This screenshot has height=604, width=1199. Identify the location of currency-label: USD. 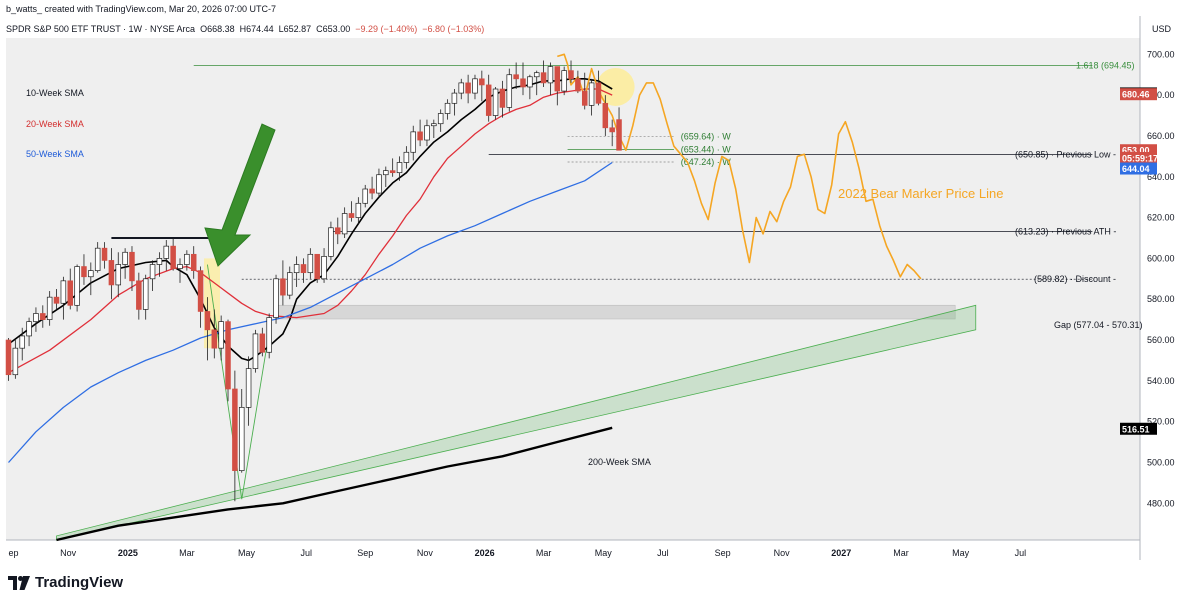
(1162, 29).